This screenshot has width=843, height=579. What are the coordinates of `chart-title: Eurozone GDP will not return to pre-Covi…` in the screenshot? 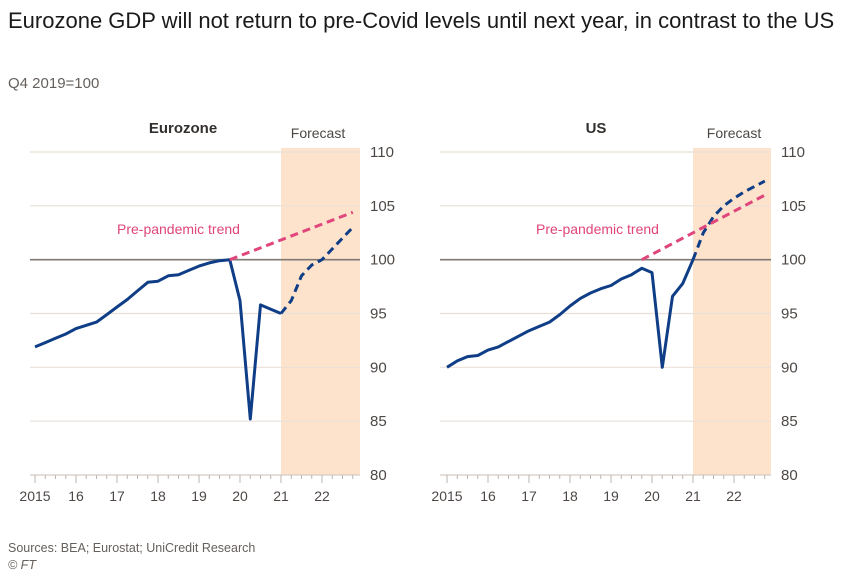 It's located at (421, 20).